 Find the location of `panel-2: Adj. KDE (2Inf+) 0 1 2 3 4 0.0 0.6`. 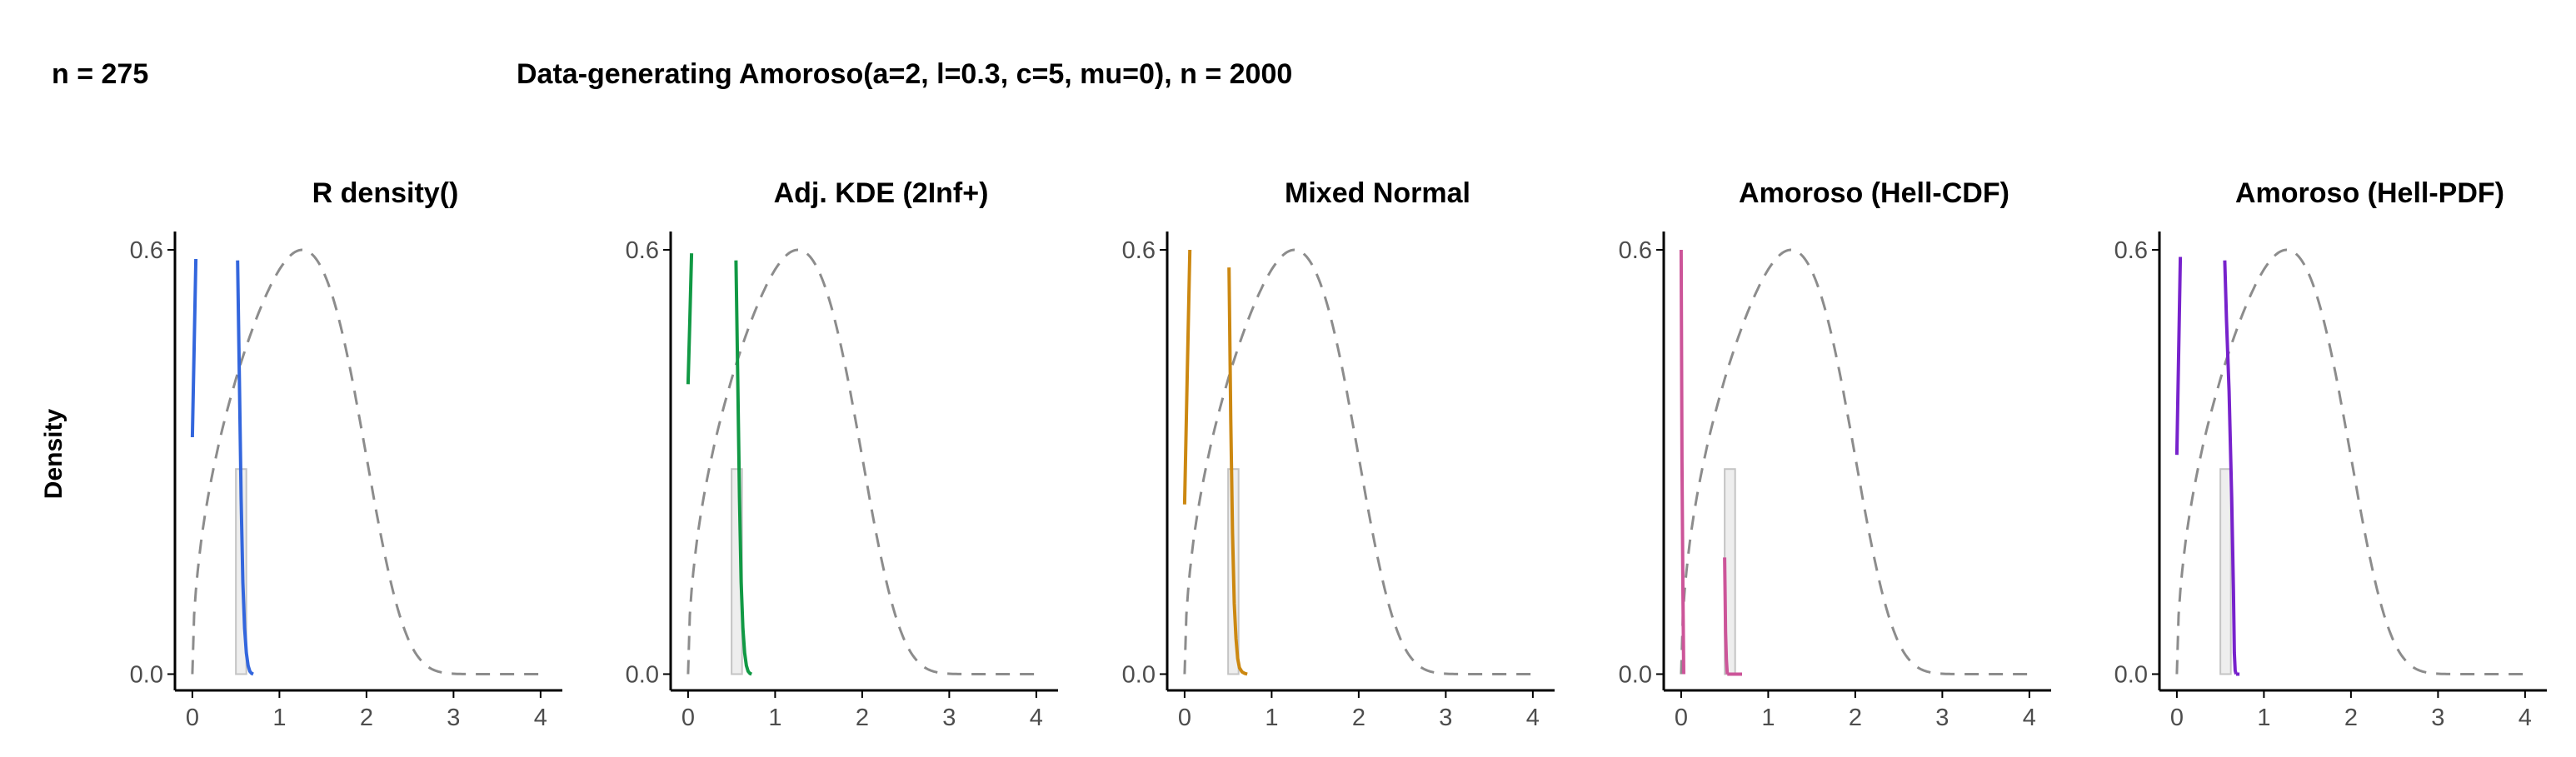

panel-2: Adj. KDE (2Inf+) 0 1 2 3 4 0.0 0.6 is located at coordinates (842, 454).